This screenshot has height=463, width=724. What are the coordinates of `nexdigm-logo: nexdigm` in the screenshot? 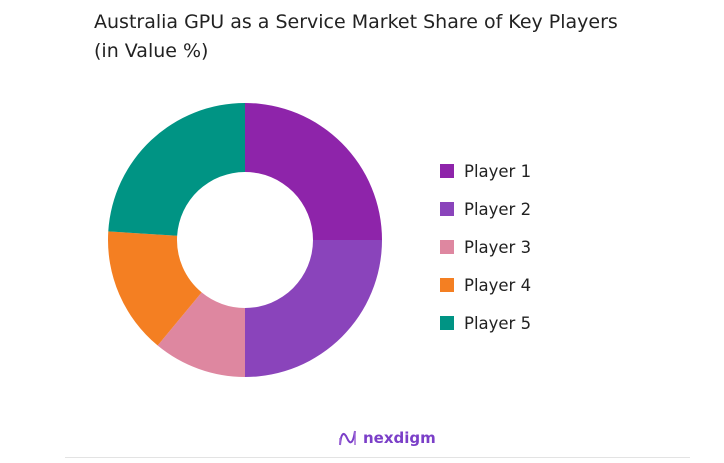 It's located at (387, 438).